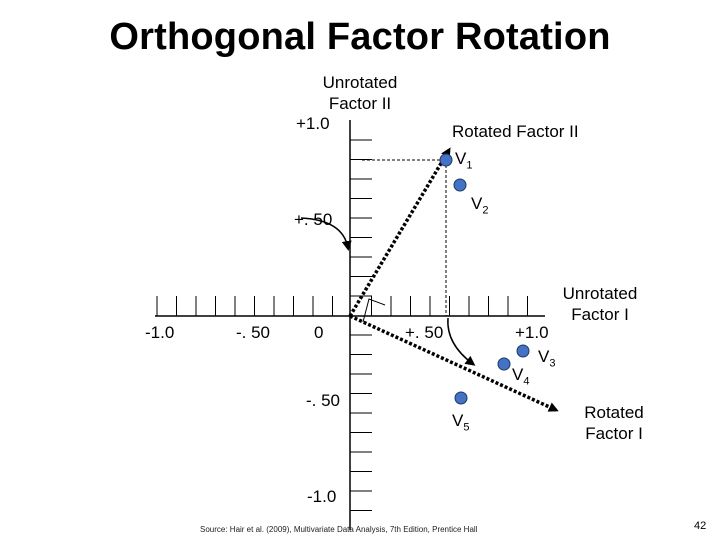 Image resolution: width=720 pixels, height=540 pixels. Describe the element at coordinates (360, 82) in the screenshot. I see `unrotated-factor-ii-line1: Unrotated` at that location.